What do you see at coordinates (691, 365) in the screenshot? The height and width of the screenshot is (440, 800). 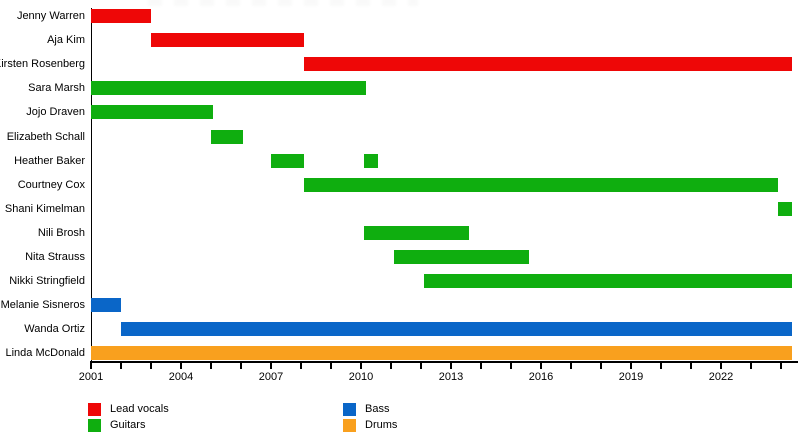 I see `tick-2021` at bounding box center [691, 365].